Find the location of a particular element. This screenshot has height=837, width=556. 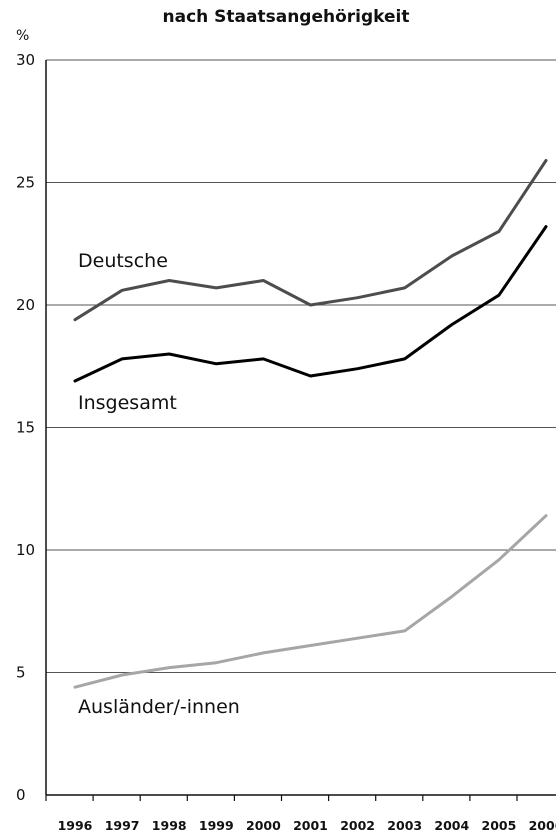

x-tick-label: 2001 is located at coordinates (310, 825).